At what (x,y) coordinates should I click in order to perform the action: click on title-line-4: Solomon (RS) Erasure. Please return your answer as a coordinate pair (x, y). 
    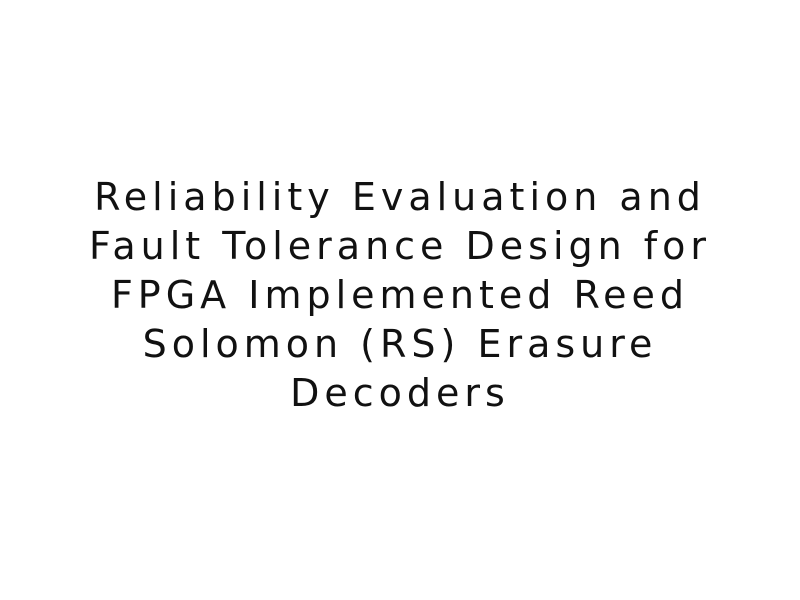
    Looking at the image, I should click on (400, 344).